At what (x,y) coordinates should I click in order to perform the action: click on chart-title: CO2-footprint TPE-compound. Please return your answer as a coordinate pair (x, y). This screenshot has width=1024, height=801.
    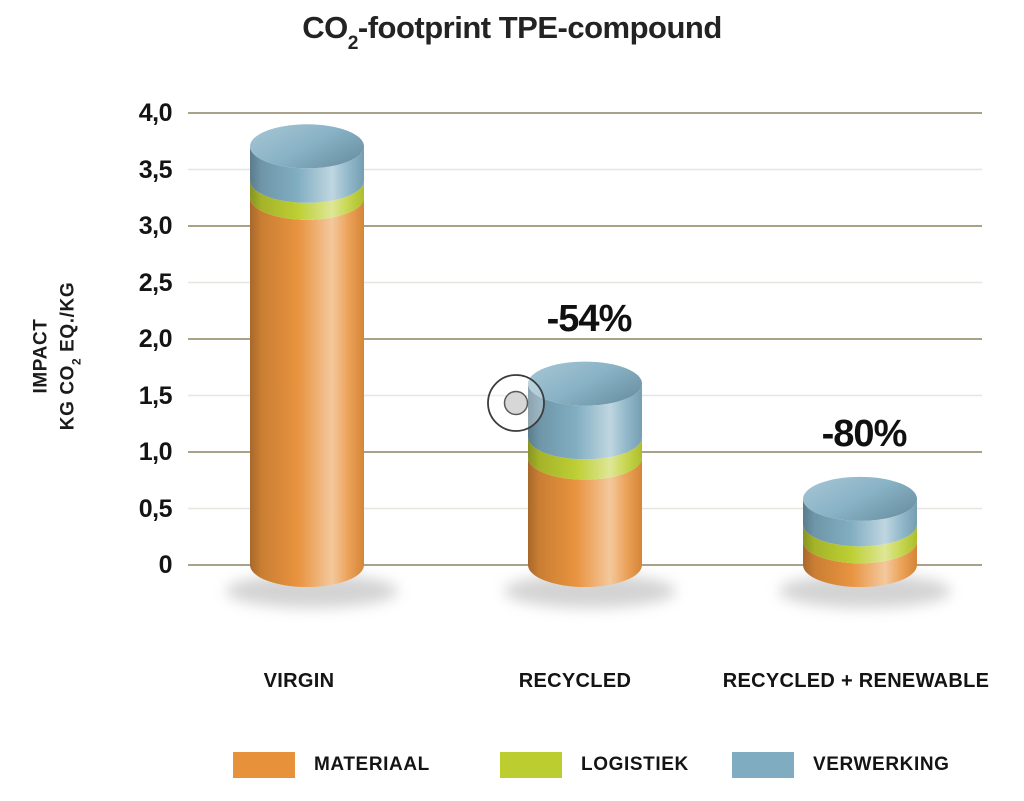
    Looking at the image, I should click on (512, 32).